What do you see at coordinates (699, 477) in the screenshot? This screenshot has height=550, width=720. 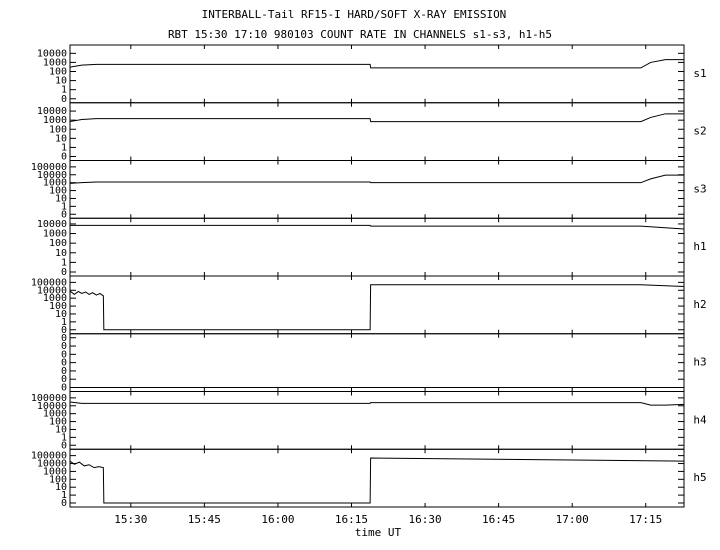 I see `panel-label: h5` at bounding box center [699, 477].